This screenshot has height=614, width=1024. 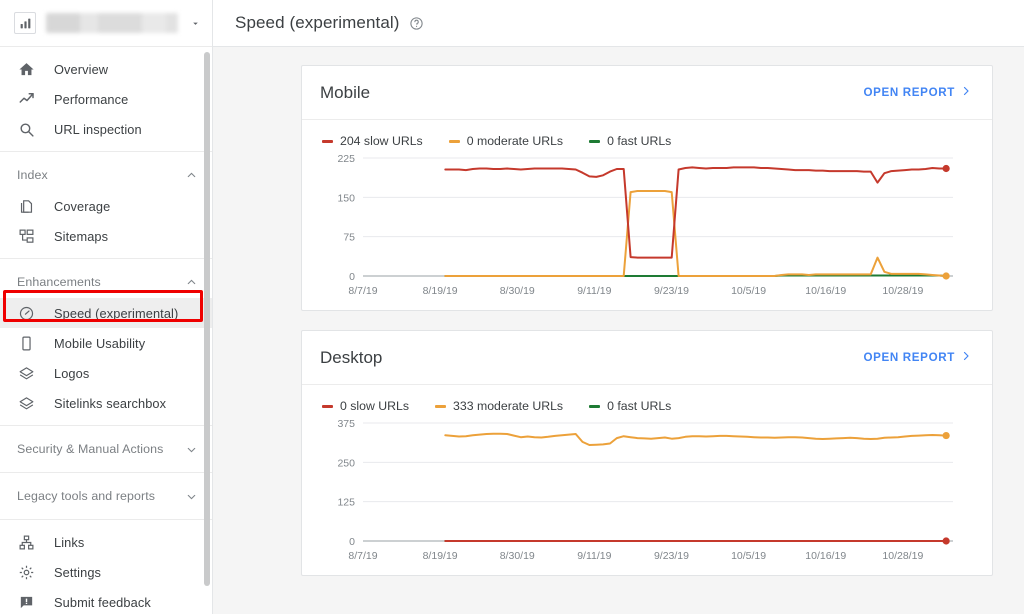 I want to click on y-axis-tick-label: 75, so click(x=349, y=238).